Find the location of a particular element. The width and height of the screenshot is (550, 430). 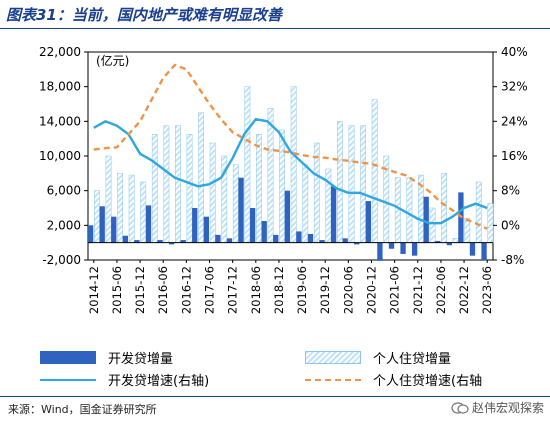

legend-swatch-mortgage-growth is located at coordinates (333, 379).